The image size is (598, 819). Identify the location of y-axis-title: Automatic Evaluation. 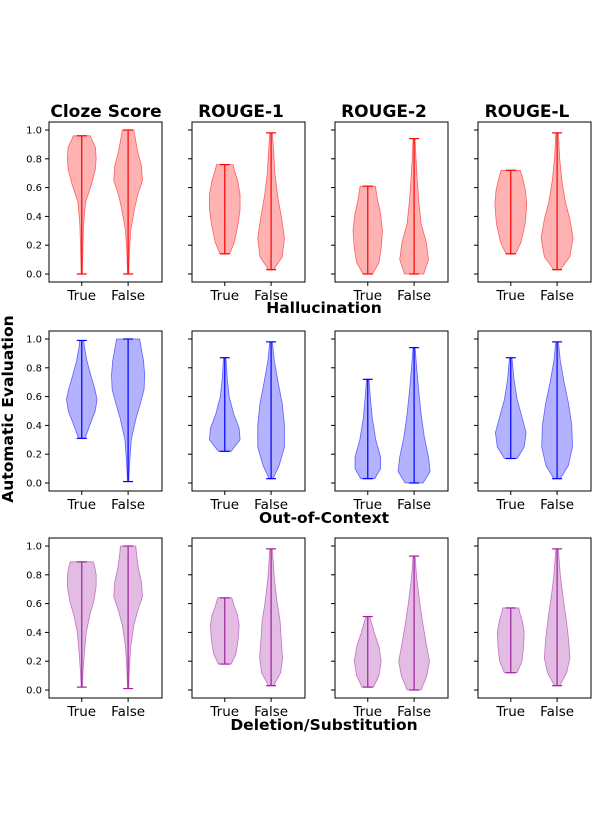
(8, 408).